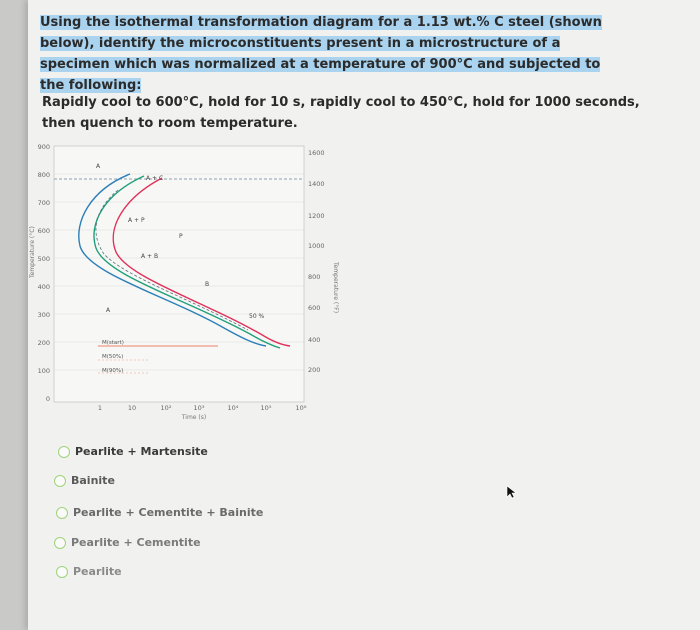 This screenshot has width=700, height=630. I want to click on region-pearlite: P, so click(181, 236).